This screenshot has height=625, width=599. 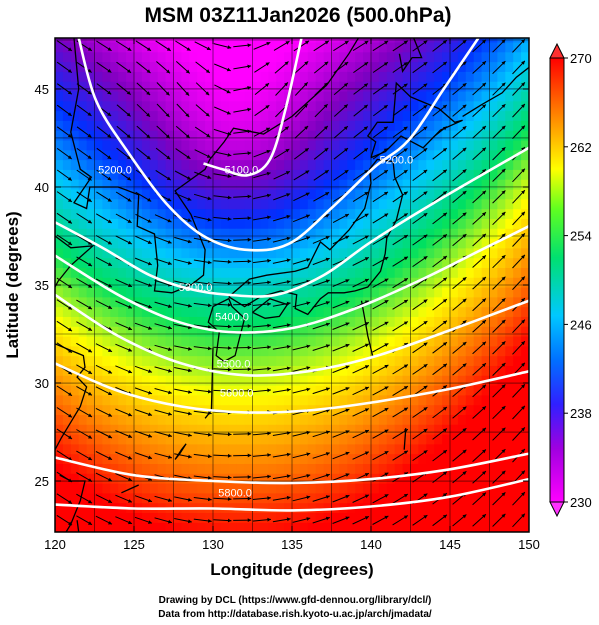 I want to click on colorbar-tick-230: 230, so click(x=581, y=502).